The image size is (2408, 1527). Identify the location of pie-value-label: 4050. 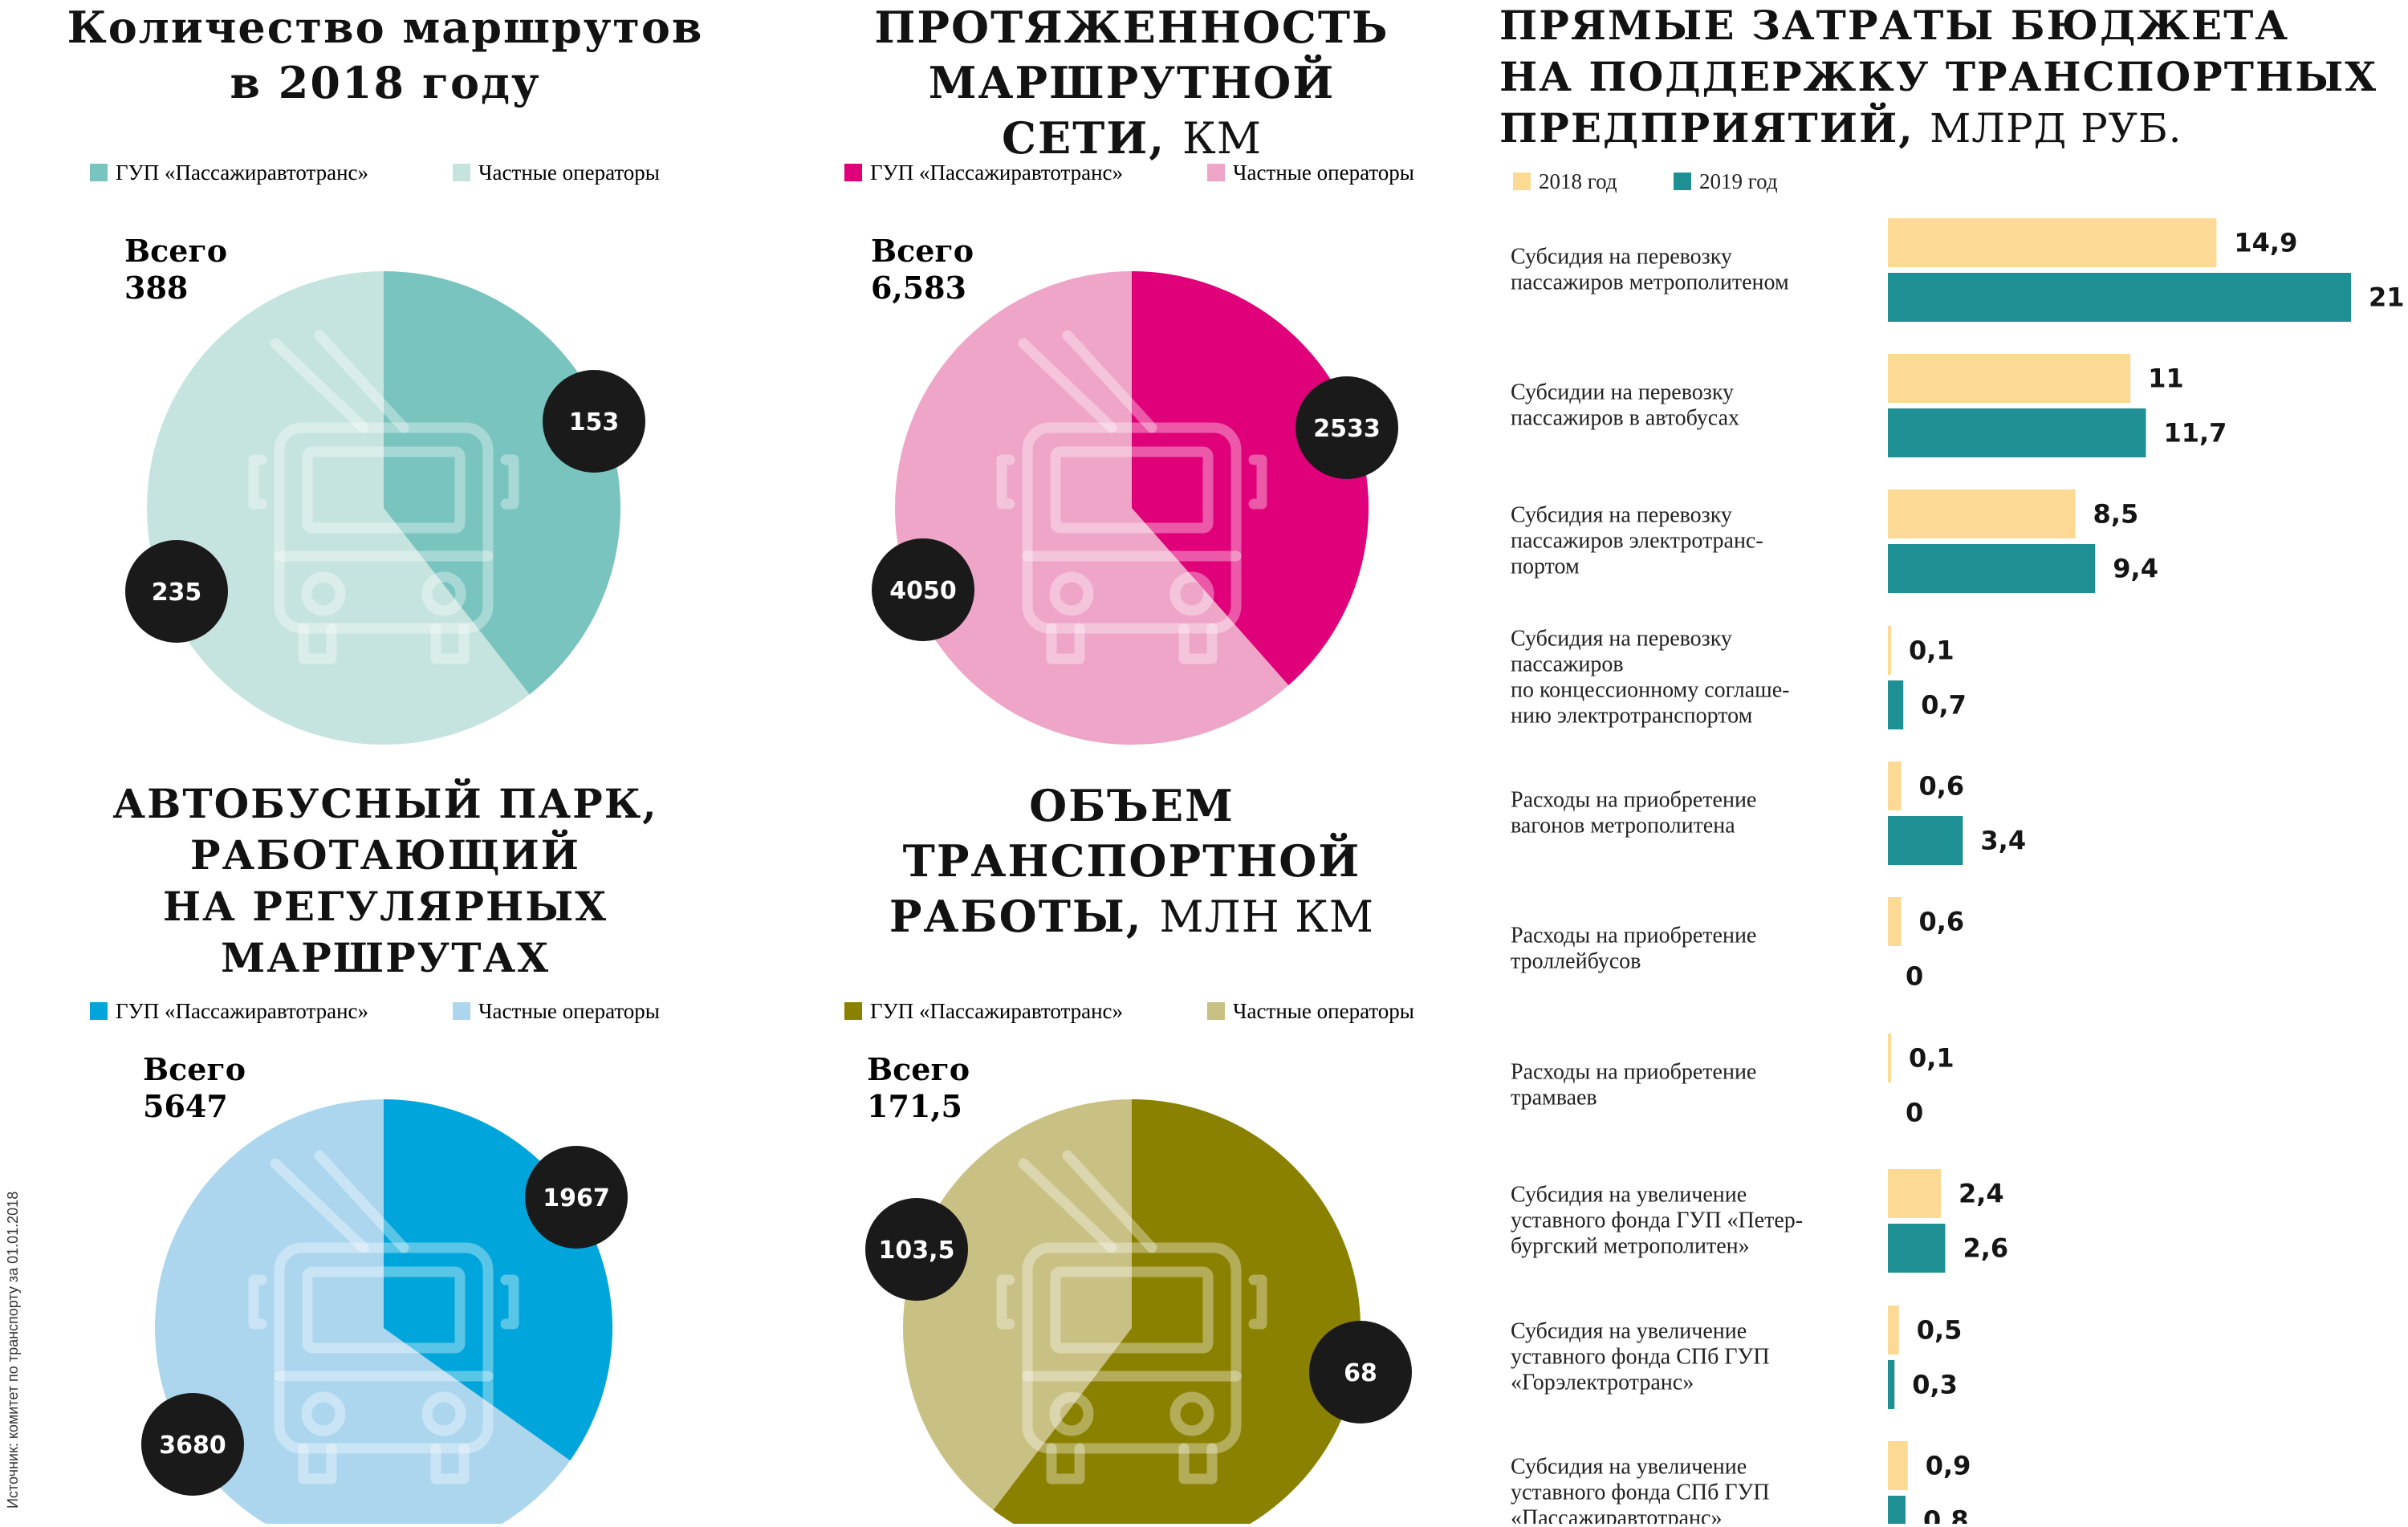
(923, 591).